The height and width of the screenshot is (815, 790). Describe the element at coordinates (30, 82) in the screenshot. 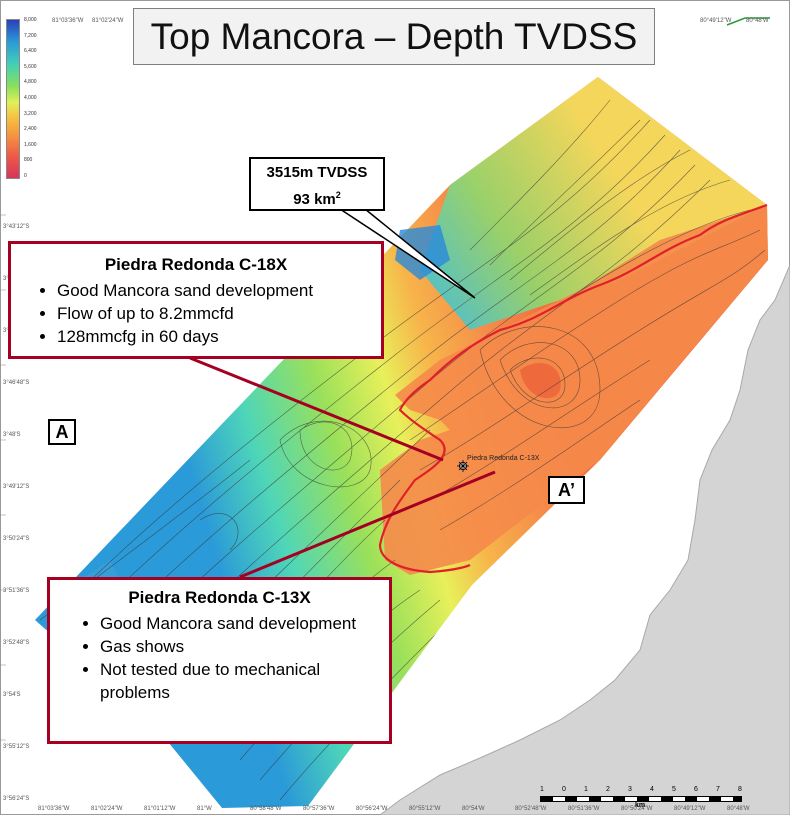

I see `legend-tick-label: 4,800` at that location.